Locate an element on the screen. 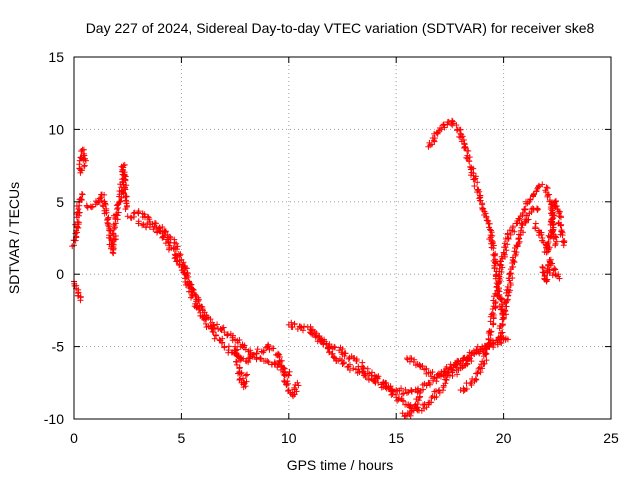 The height and width of the screenshot is (480, 640). x-tick-label: 20 is located at coordinates (504, 438).